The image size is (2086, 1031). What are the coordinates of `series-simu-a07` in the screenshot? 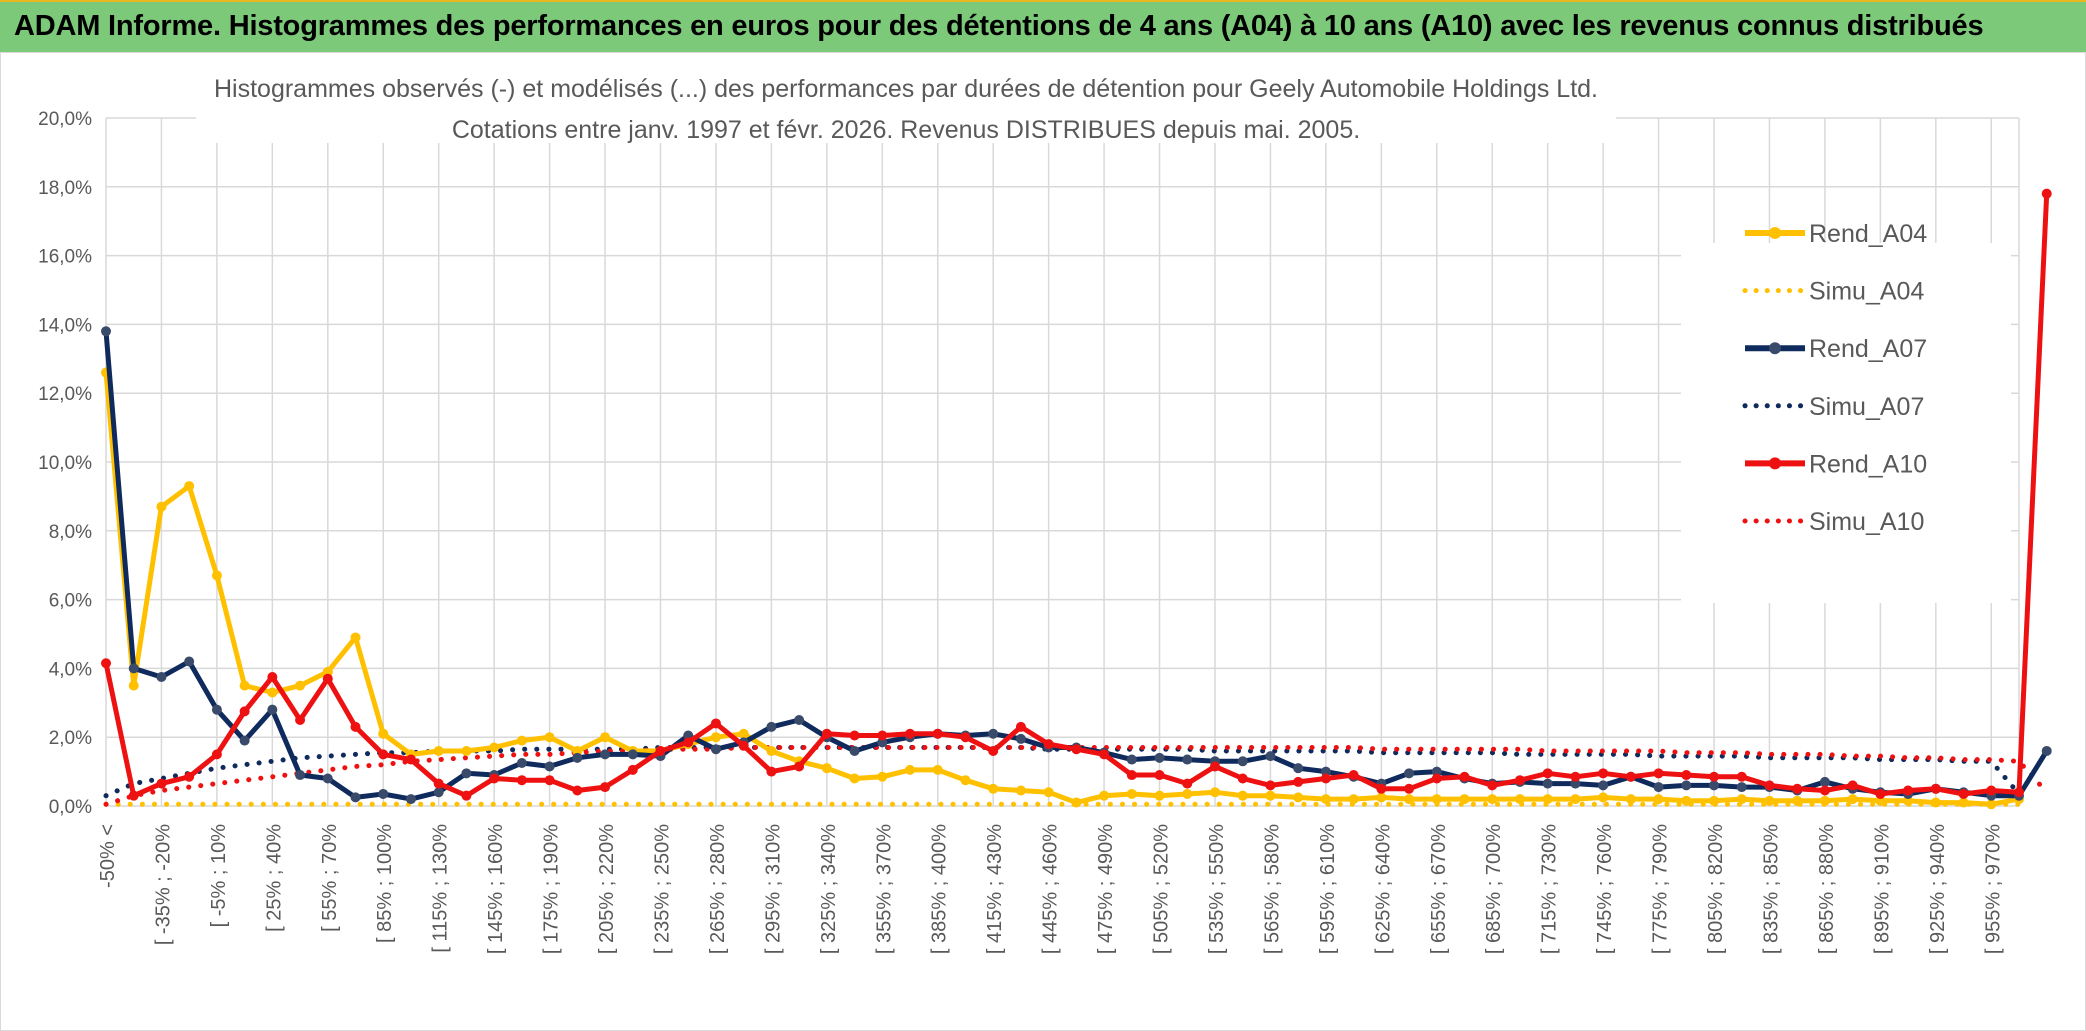 It's located at (1062, 772).